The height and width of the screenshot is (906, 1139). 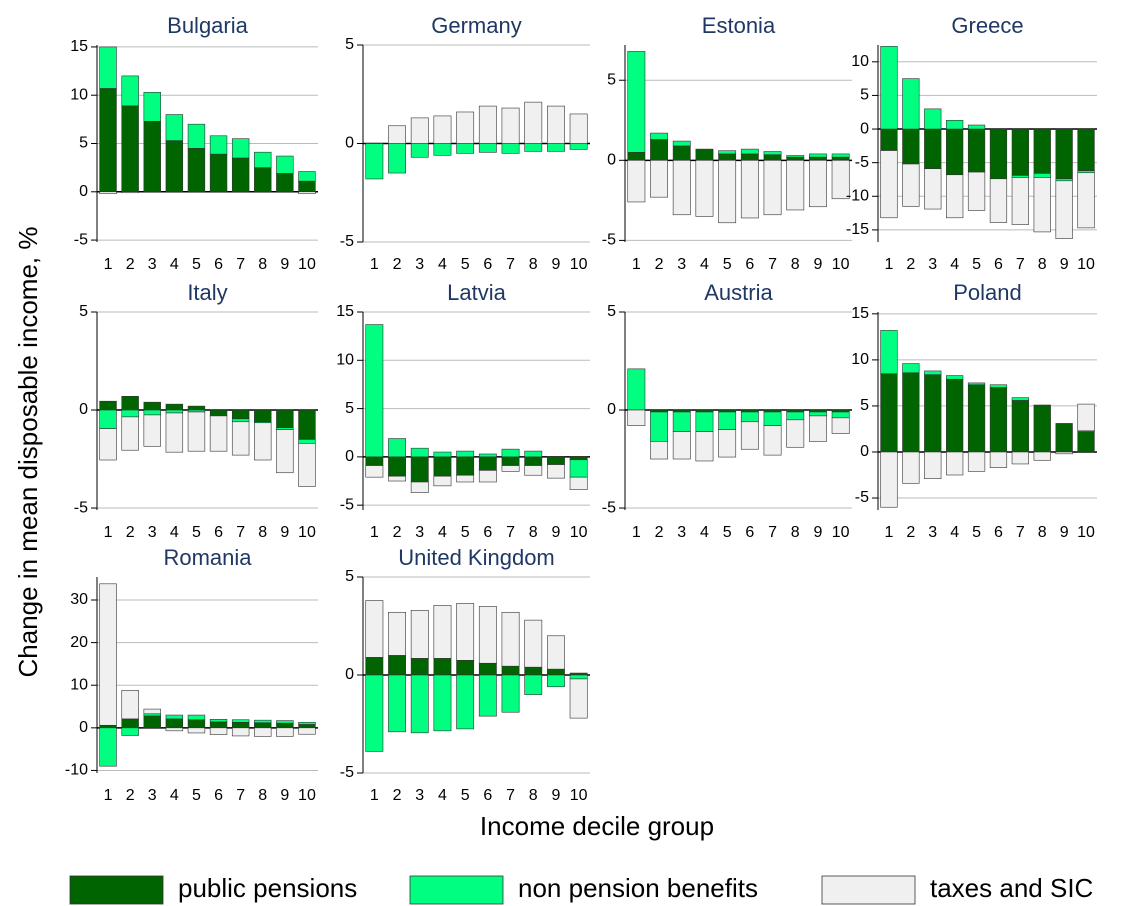 What do you see at coordinates (218, 532) in the screenshot?
I see `x-tick-label: 6` at bounding box center [218, 532].